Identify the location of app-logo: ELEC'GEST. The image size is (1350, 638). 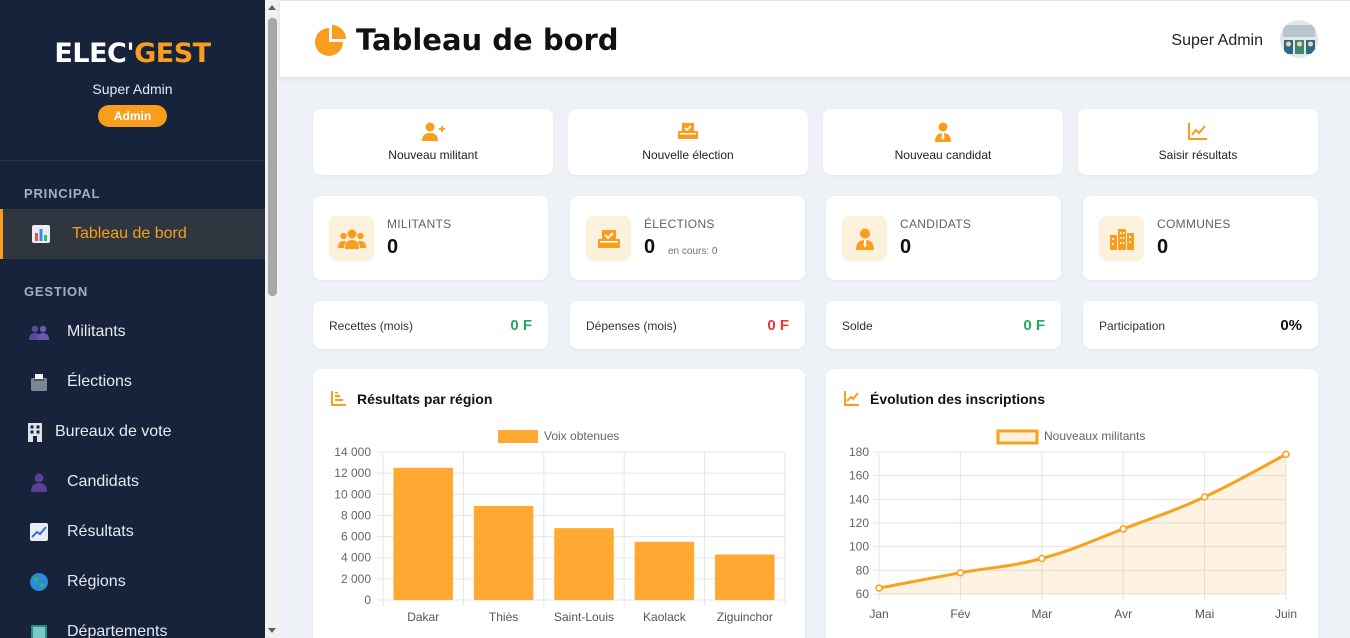
(132, 53).